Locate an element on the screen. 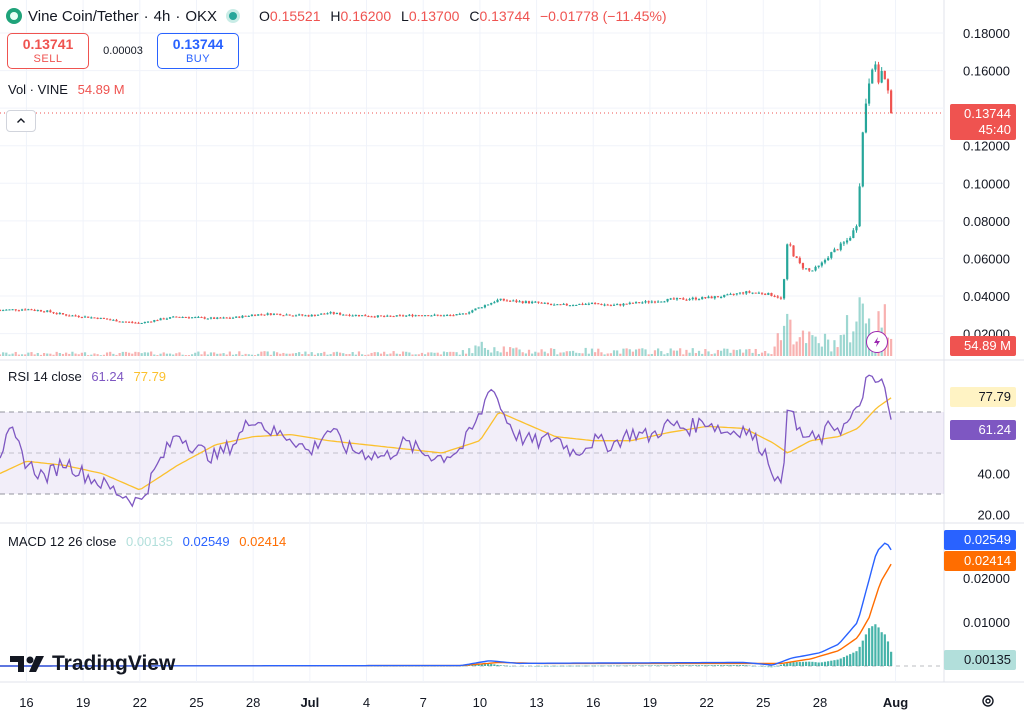  volume-legend: Vol · VINE 54.89 M is located at coordinates (66, 89).